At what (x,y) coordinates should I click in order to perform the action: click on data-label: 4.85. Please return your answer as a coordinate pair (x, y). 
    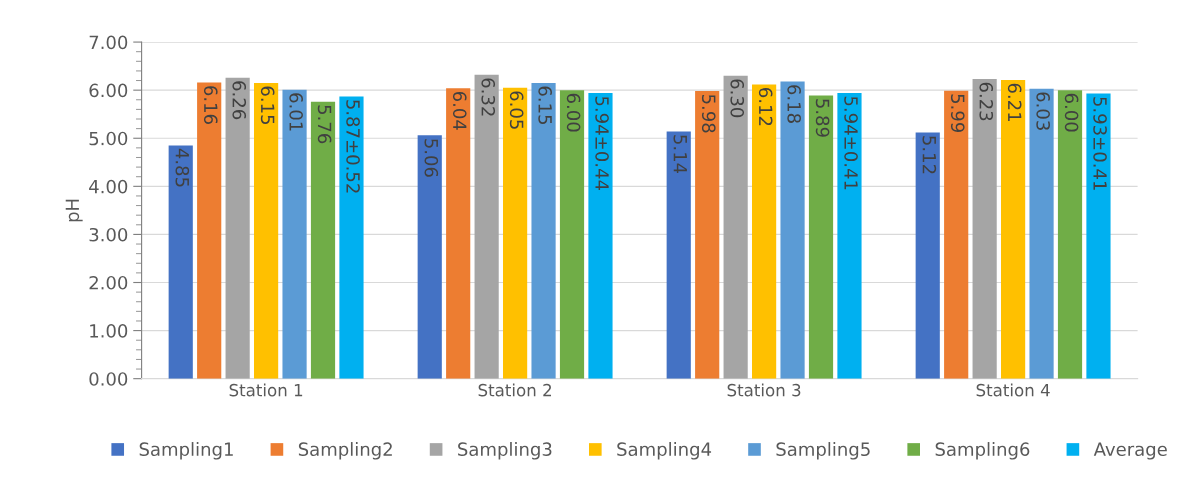
    Looking at the image, I should click on (182, 167).